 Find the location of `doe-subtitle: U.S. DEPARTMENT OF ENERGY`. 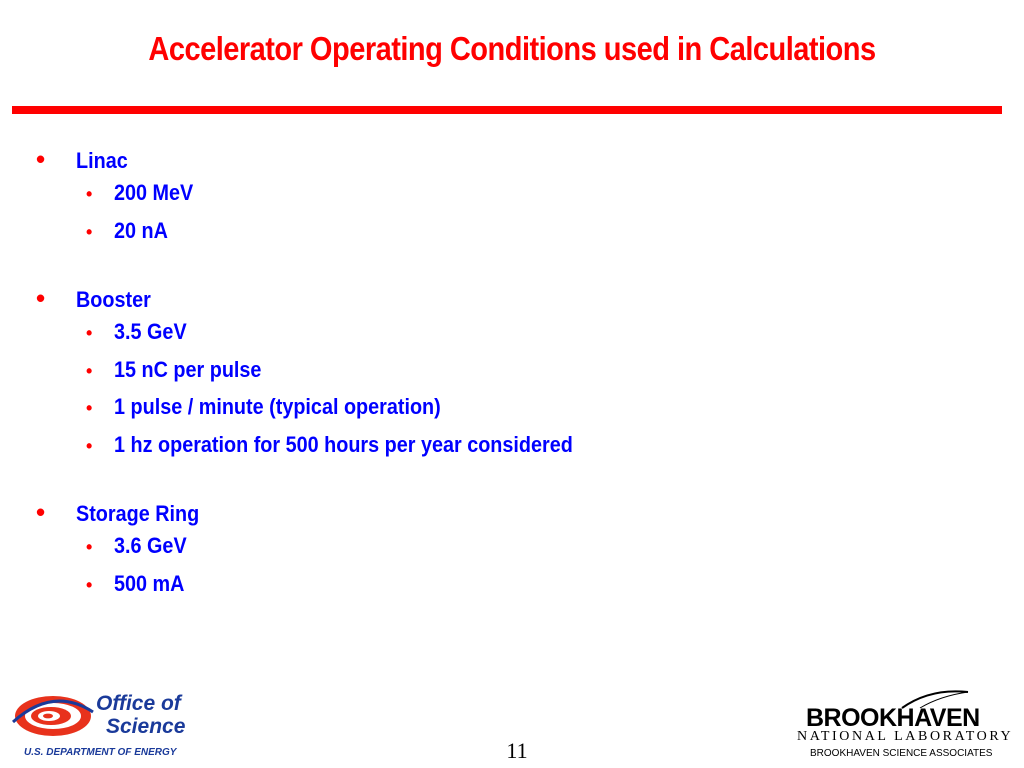

doe-subtitle: U.S. DEPARTMENT OF ENERGY is located at coordinates (100, 752).